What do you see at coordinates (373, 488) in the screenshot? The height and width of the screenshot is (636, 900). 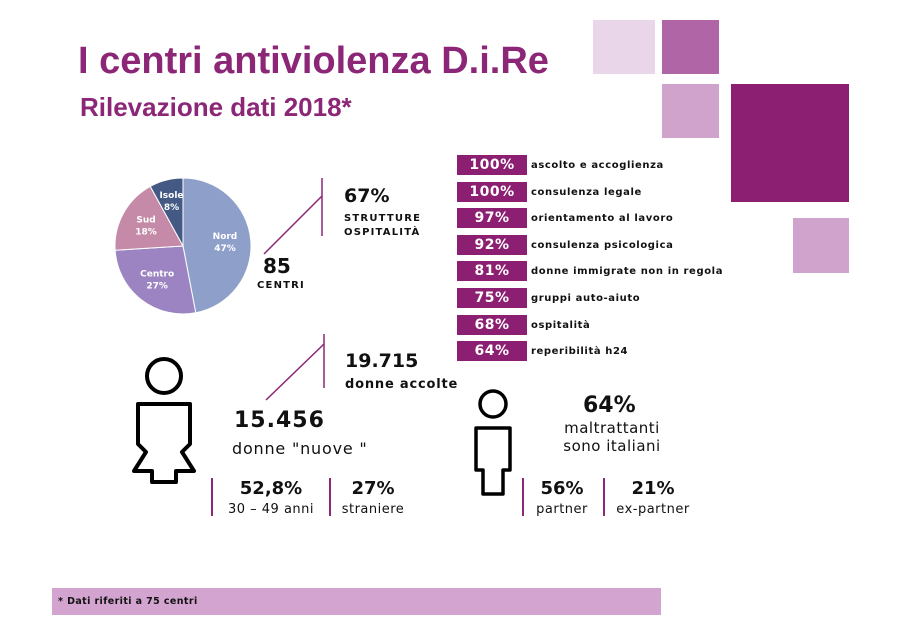 I see `women-foreign-pct: 27%` at bounding box center [373, 488].